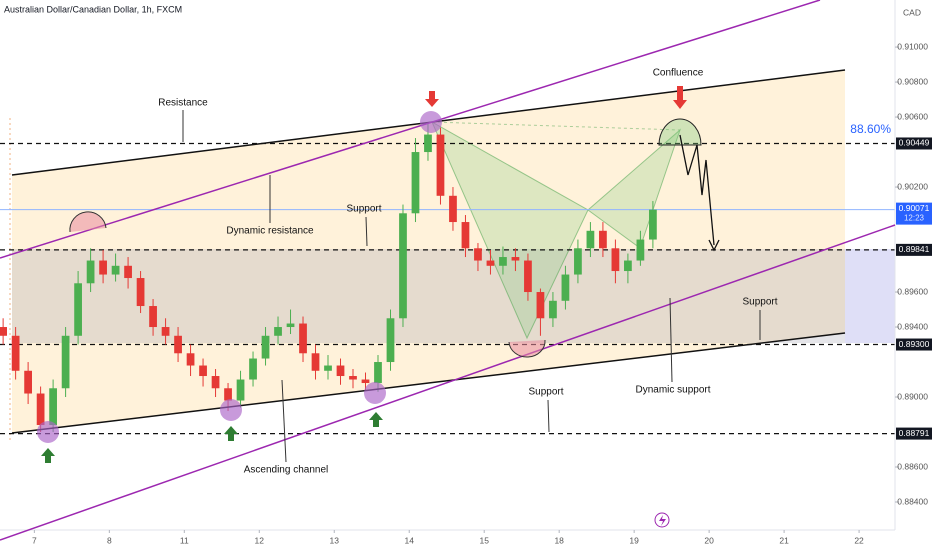 Image resolution: width=932 pixels, height=550 pixels. I want to click on fib-label: 88.60%, so click(870, 129).